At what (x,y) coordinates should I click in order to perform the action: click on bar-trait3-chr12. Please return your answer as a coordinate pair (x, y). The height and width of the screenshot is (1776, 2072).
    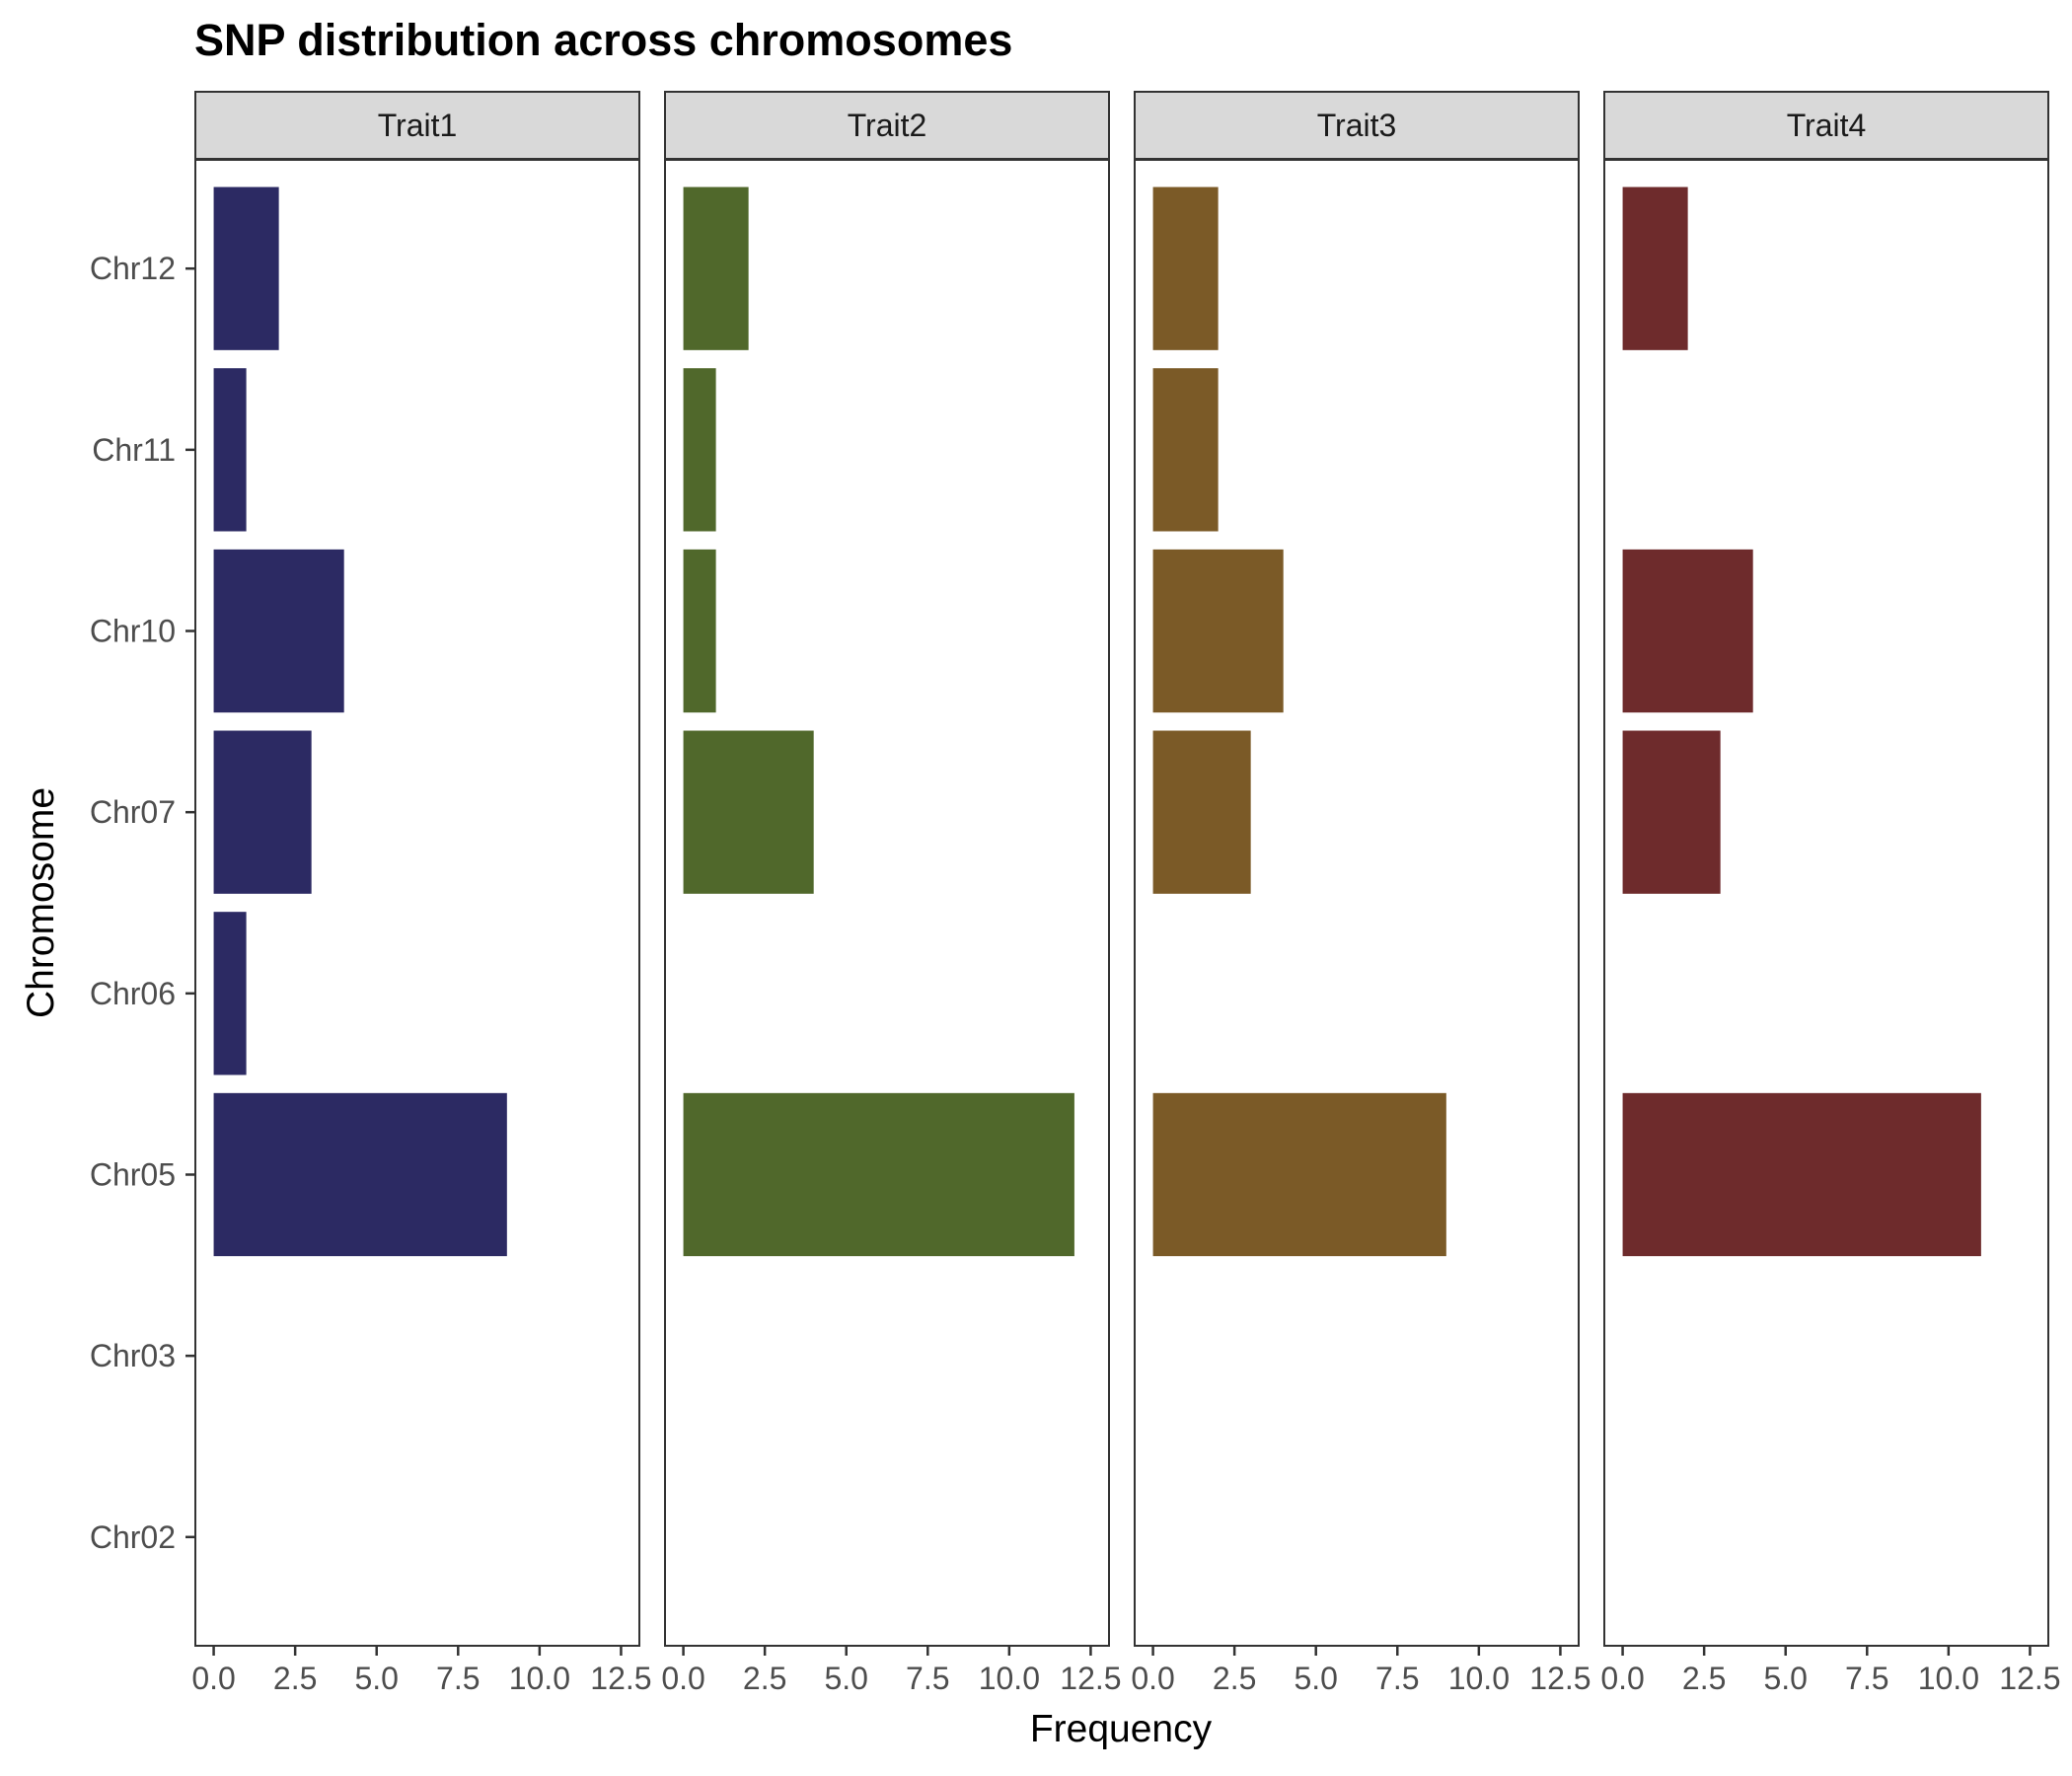
    Looking at the image, I should click on (1186, 268).